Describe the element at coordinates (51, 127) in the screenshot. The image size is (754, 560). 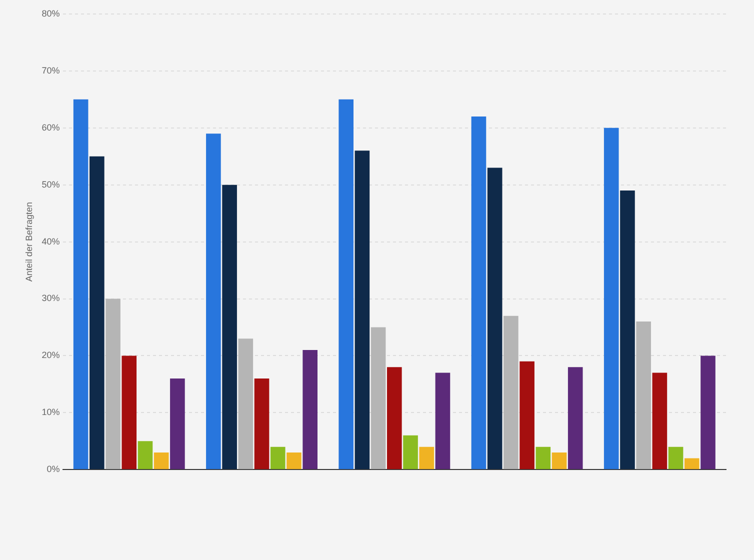
I see `y-tick-label: 60%` at that location.